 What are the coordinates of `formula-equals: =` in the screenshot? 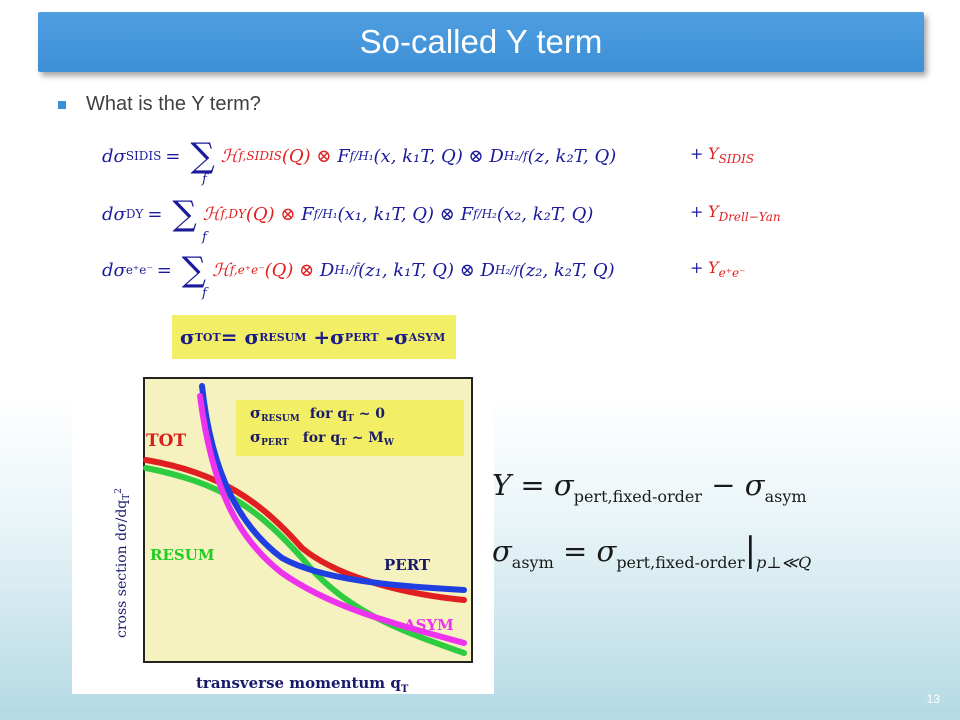 It's located at (232, 337).